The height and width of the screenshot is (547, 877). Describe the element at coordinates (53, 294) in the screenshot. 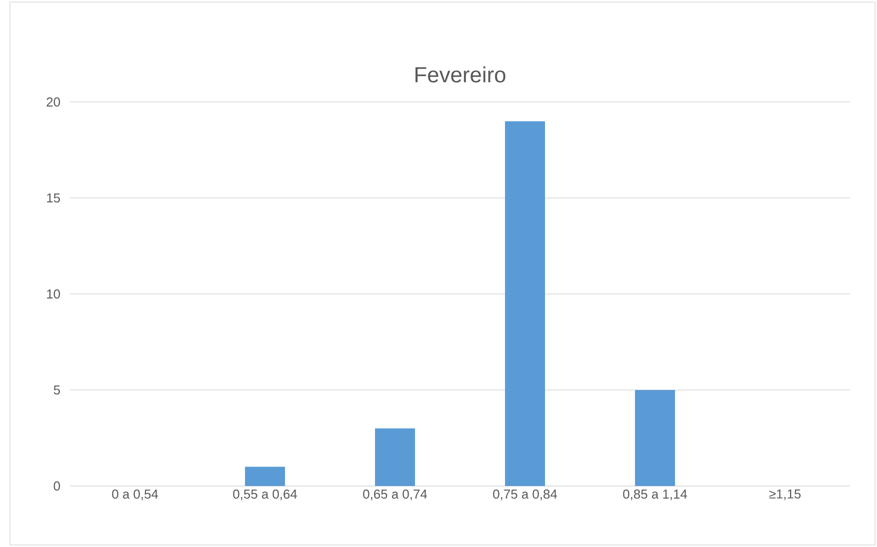

I see `y-tick-label: 10` at that location.